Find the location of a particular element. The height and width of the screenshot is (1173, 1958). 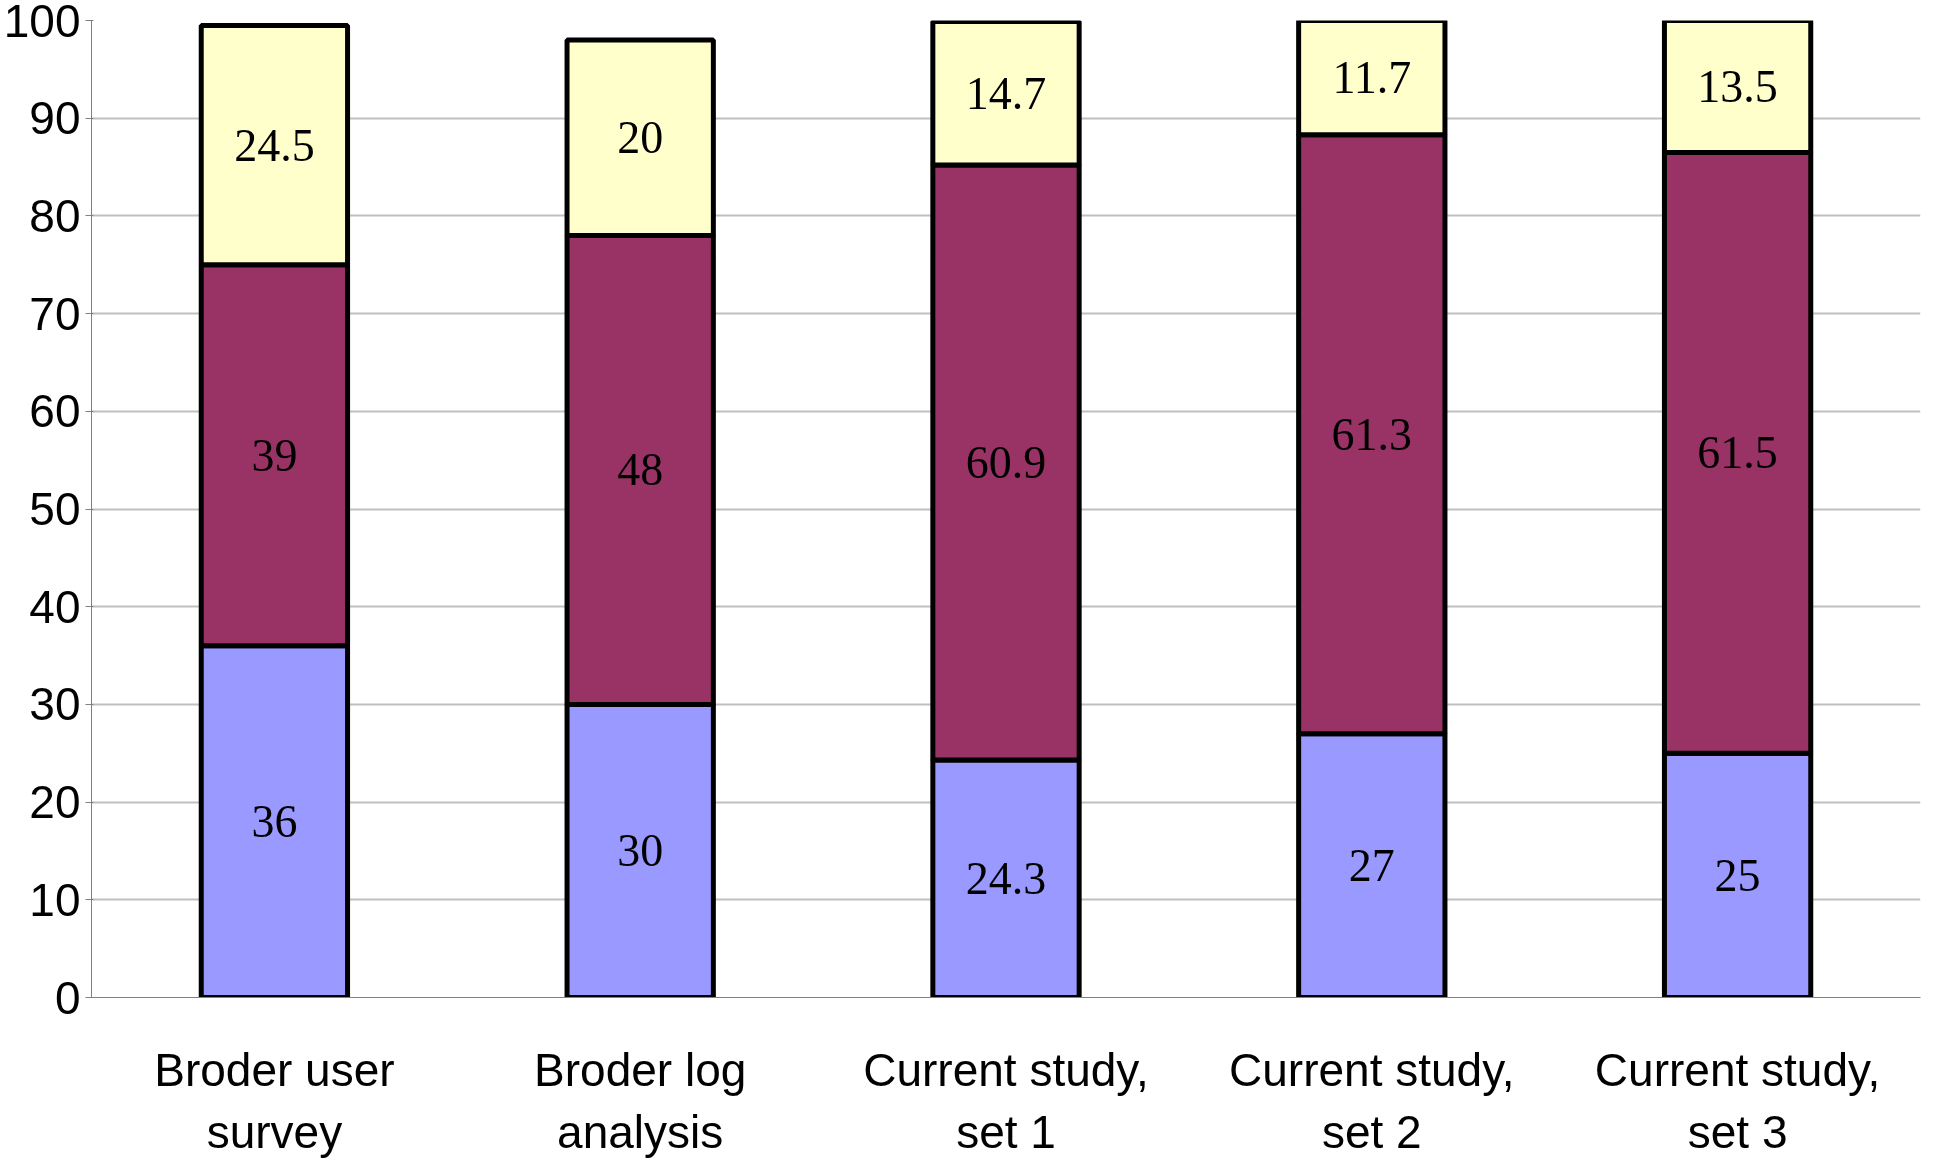

y-tick-label: 70 is located at coordinates (55, 313).